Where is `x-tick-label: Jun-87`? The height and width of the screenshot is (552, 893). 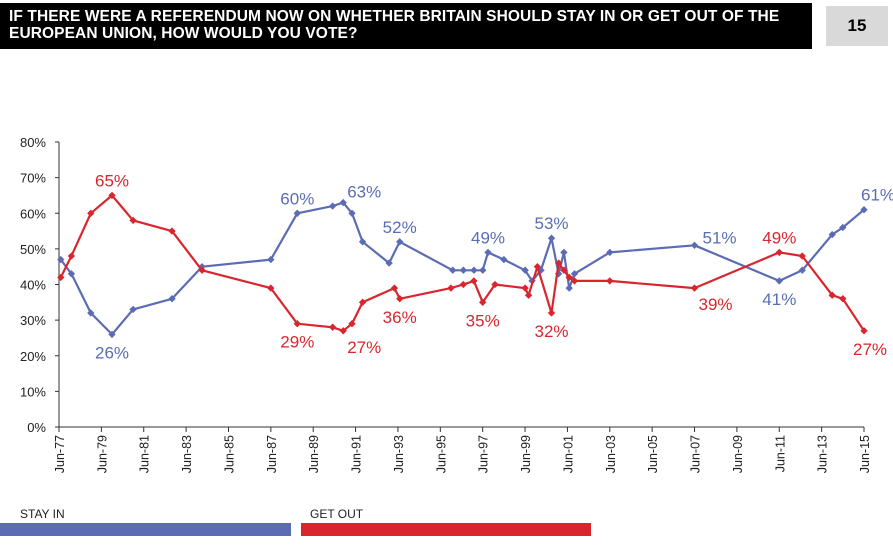 x-tick-label: Jun-87 is located at coordinates (272, 454).